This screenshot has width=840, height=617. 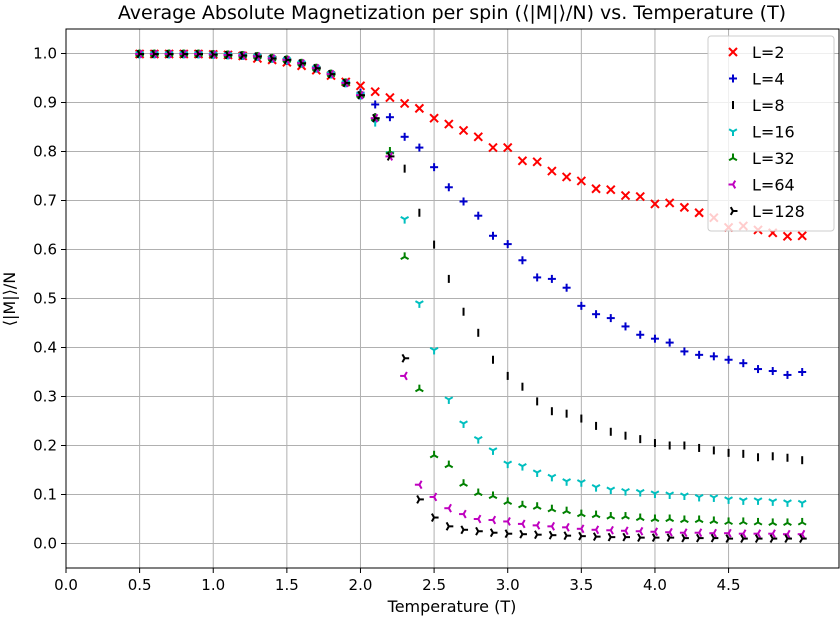 I want to click on legend-item: L=16, so click(x=761, y=132).